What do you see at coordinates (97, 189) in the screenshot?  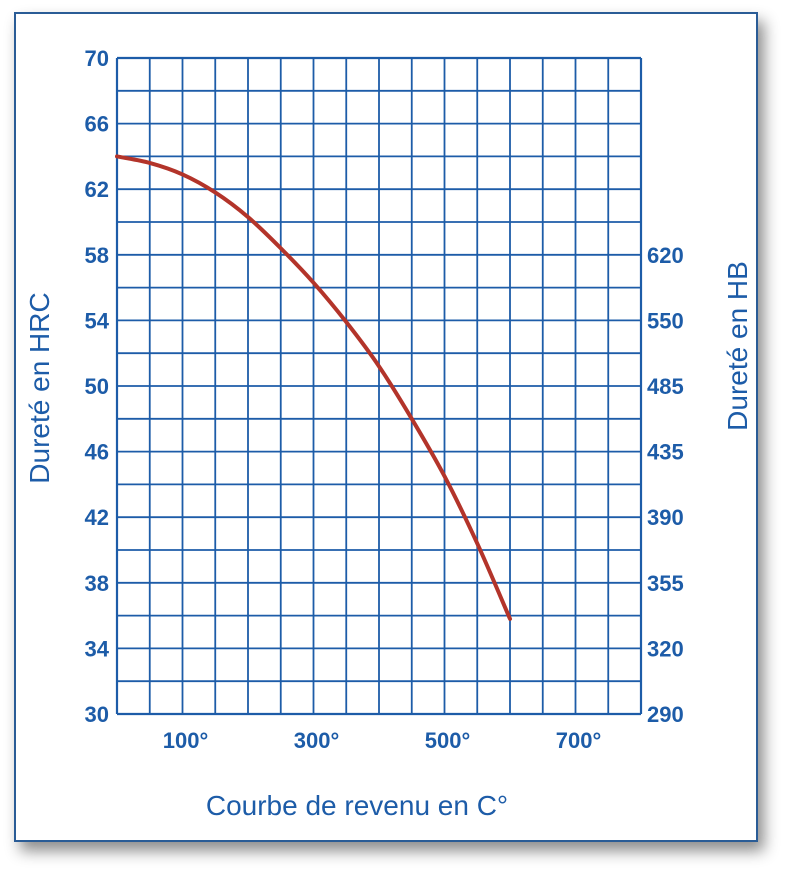 I see `y-tick-label: 62` at bounding box center [97, 189].